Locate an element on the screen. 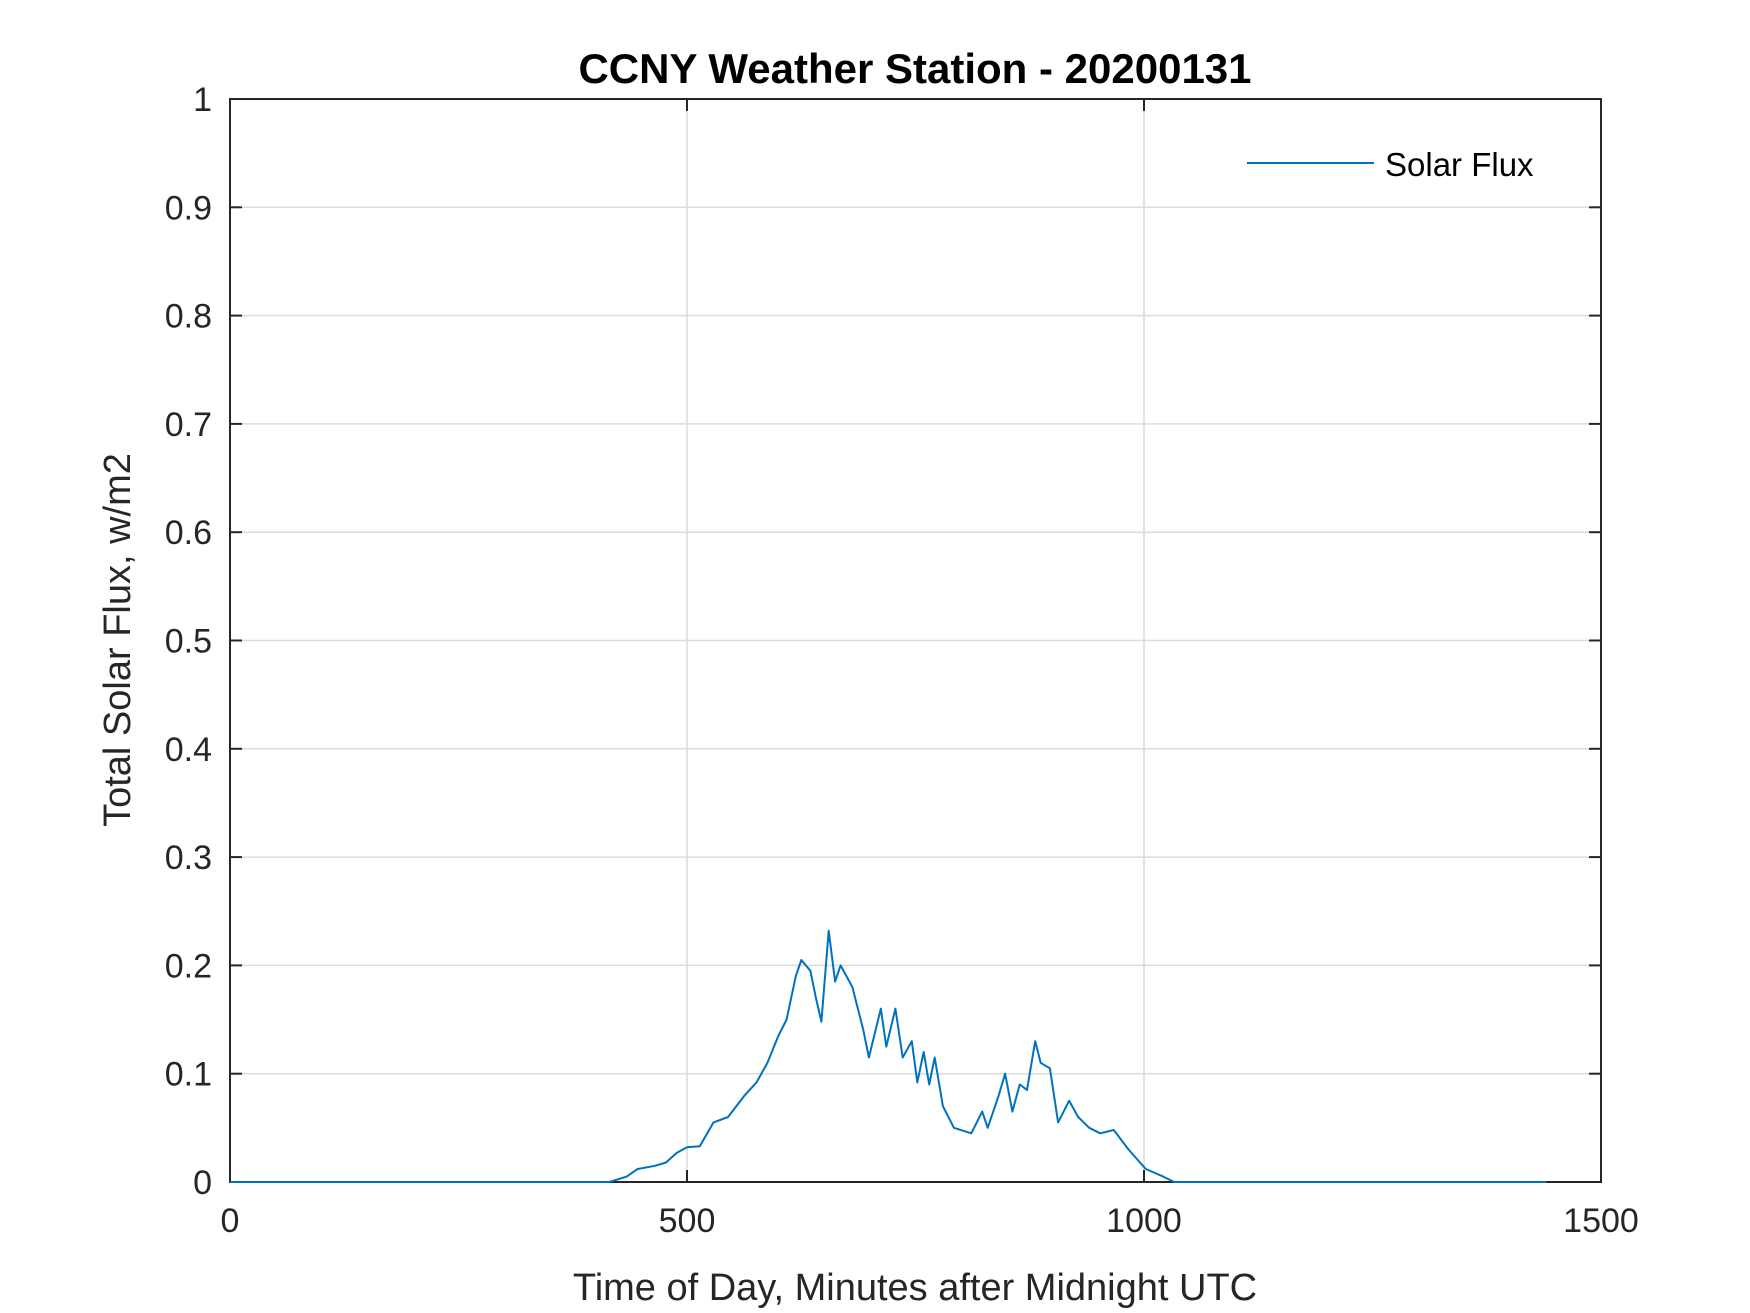 The image size is (1750, 1313). series-line-solar-flux is located at coordinates (888, 1056).